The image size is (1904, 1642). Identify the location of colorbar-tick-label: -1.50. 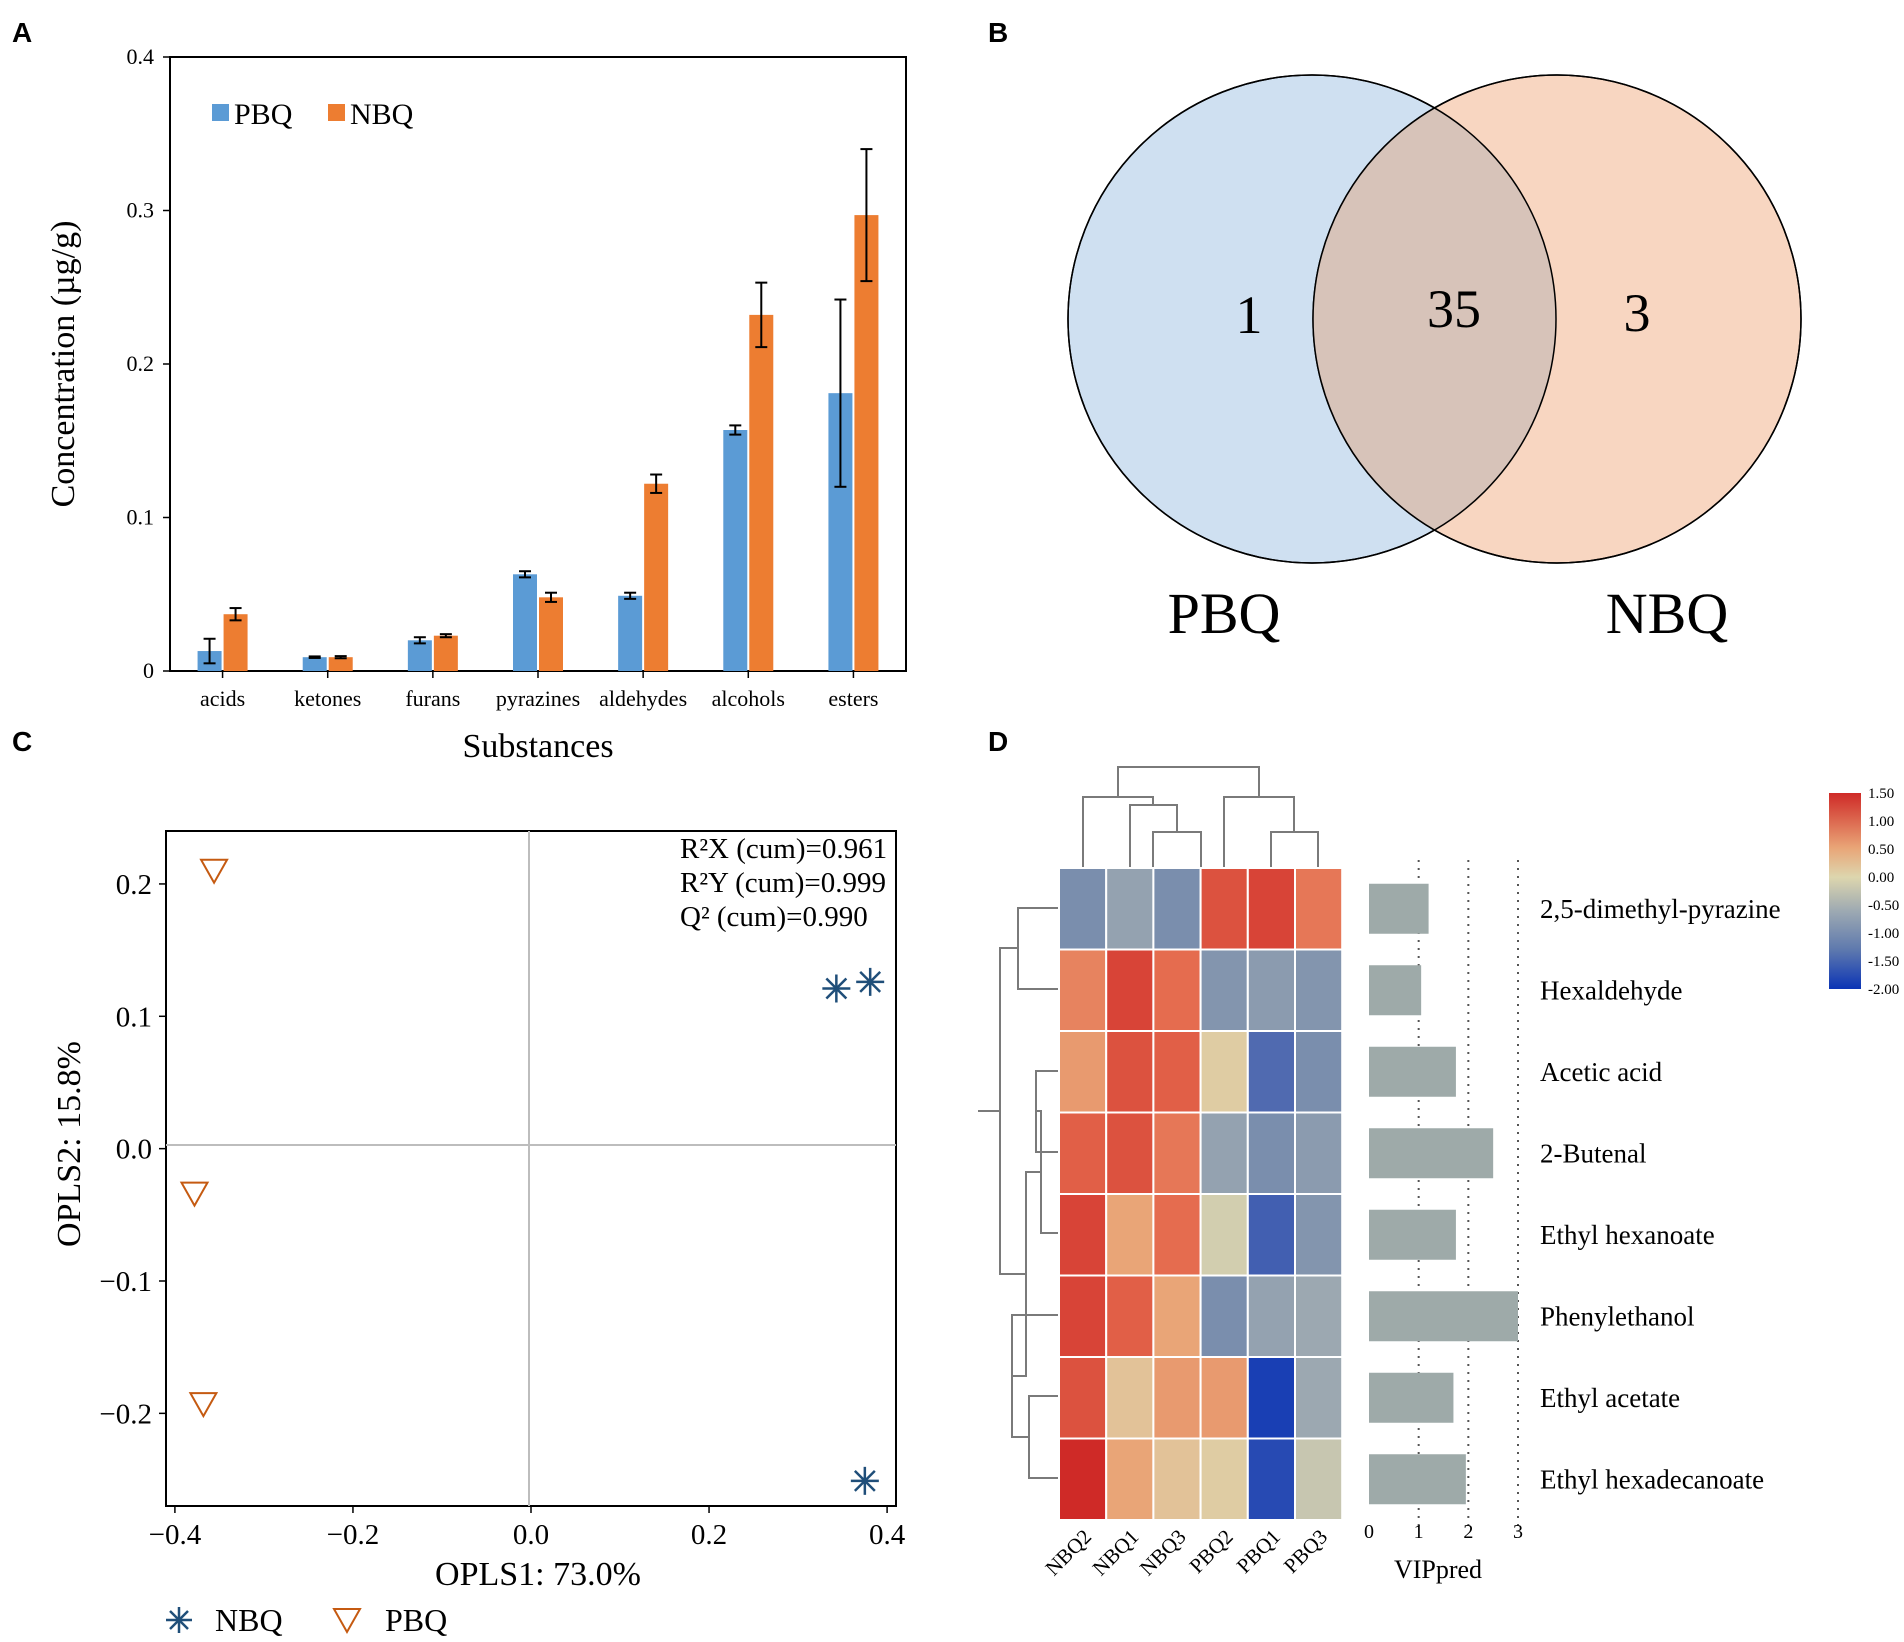
(1883, 962).